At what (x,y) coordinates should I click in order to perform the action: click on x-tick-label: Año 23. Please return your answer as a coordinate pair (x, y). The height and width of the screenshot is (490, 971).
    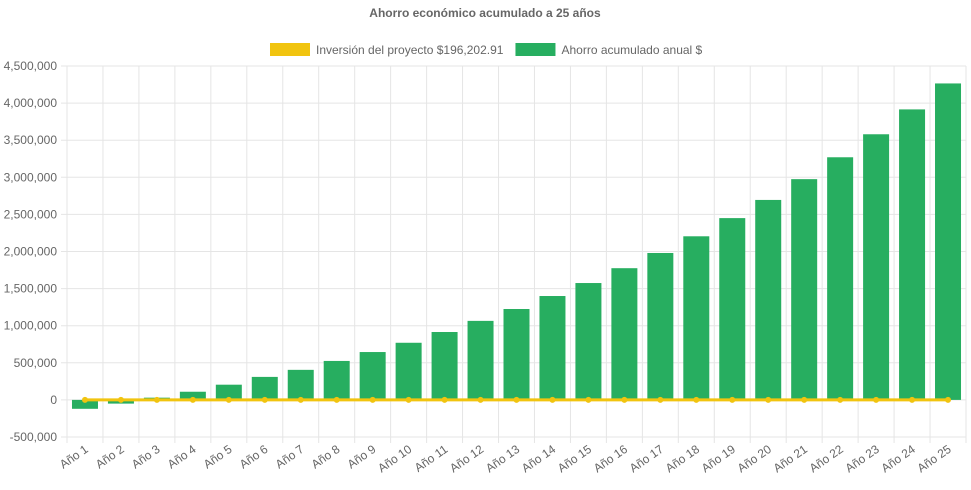
    Looking at the image, I should click on (862, 458).